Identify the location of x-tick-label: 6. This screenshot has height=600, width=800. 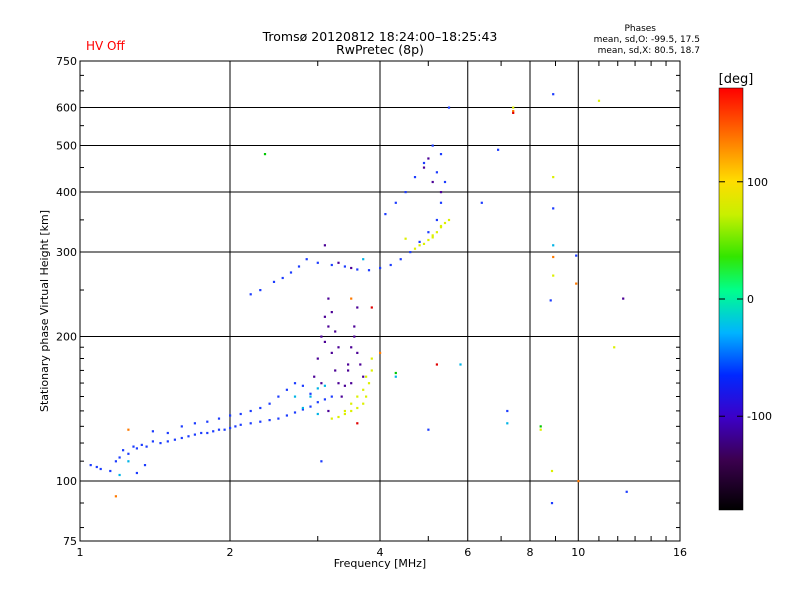
(467, 552).